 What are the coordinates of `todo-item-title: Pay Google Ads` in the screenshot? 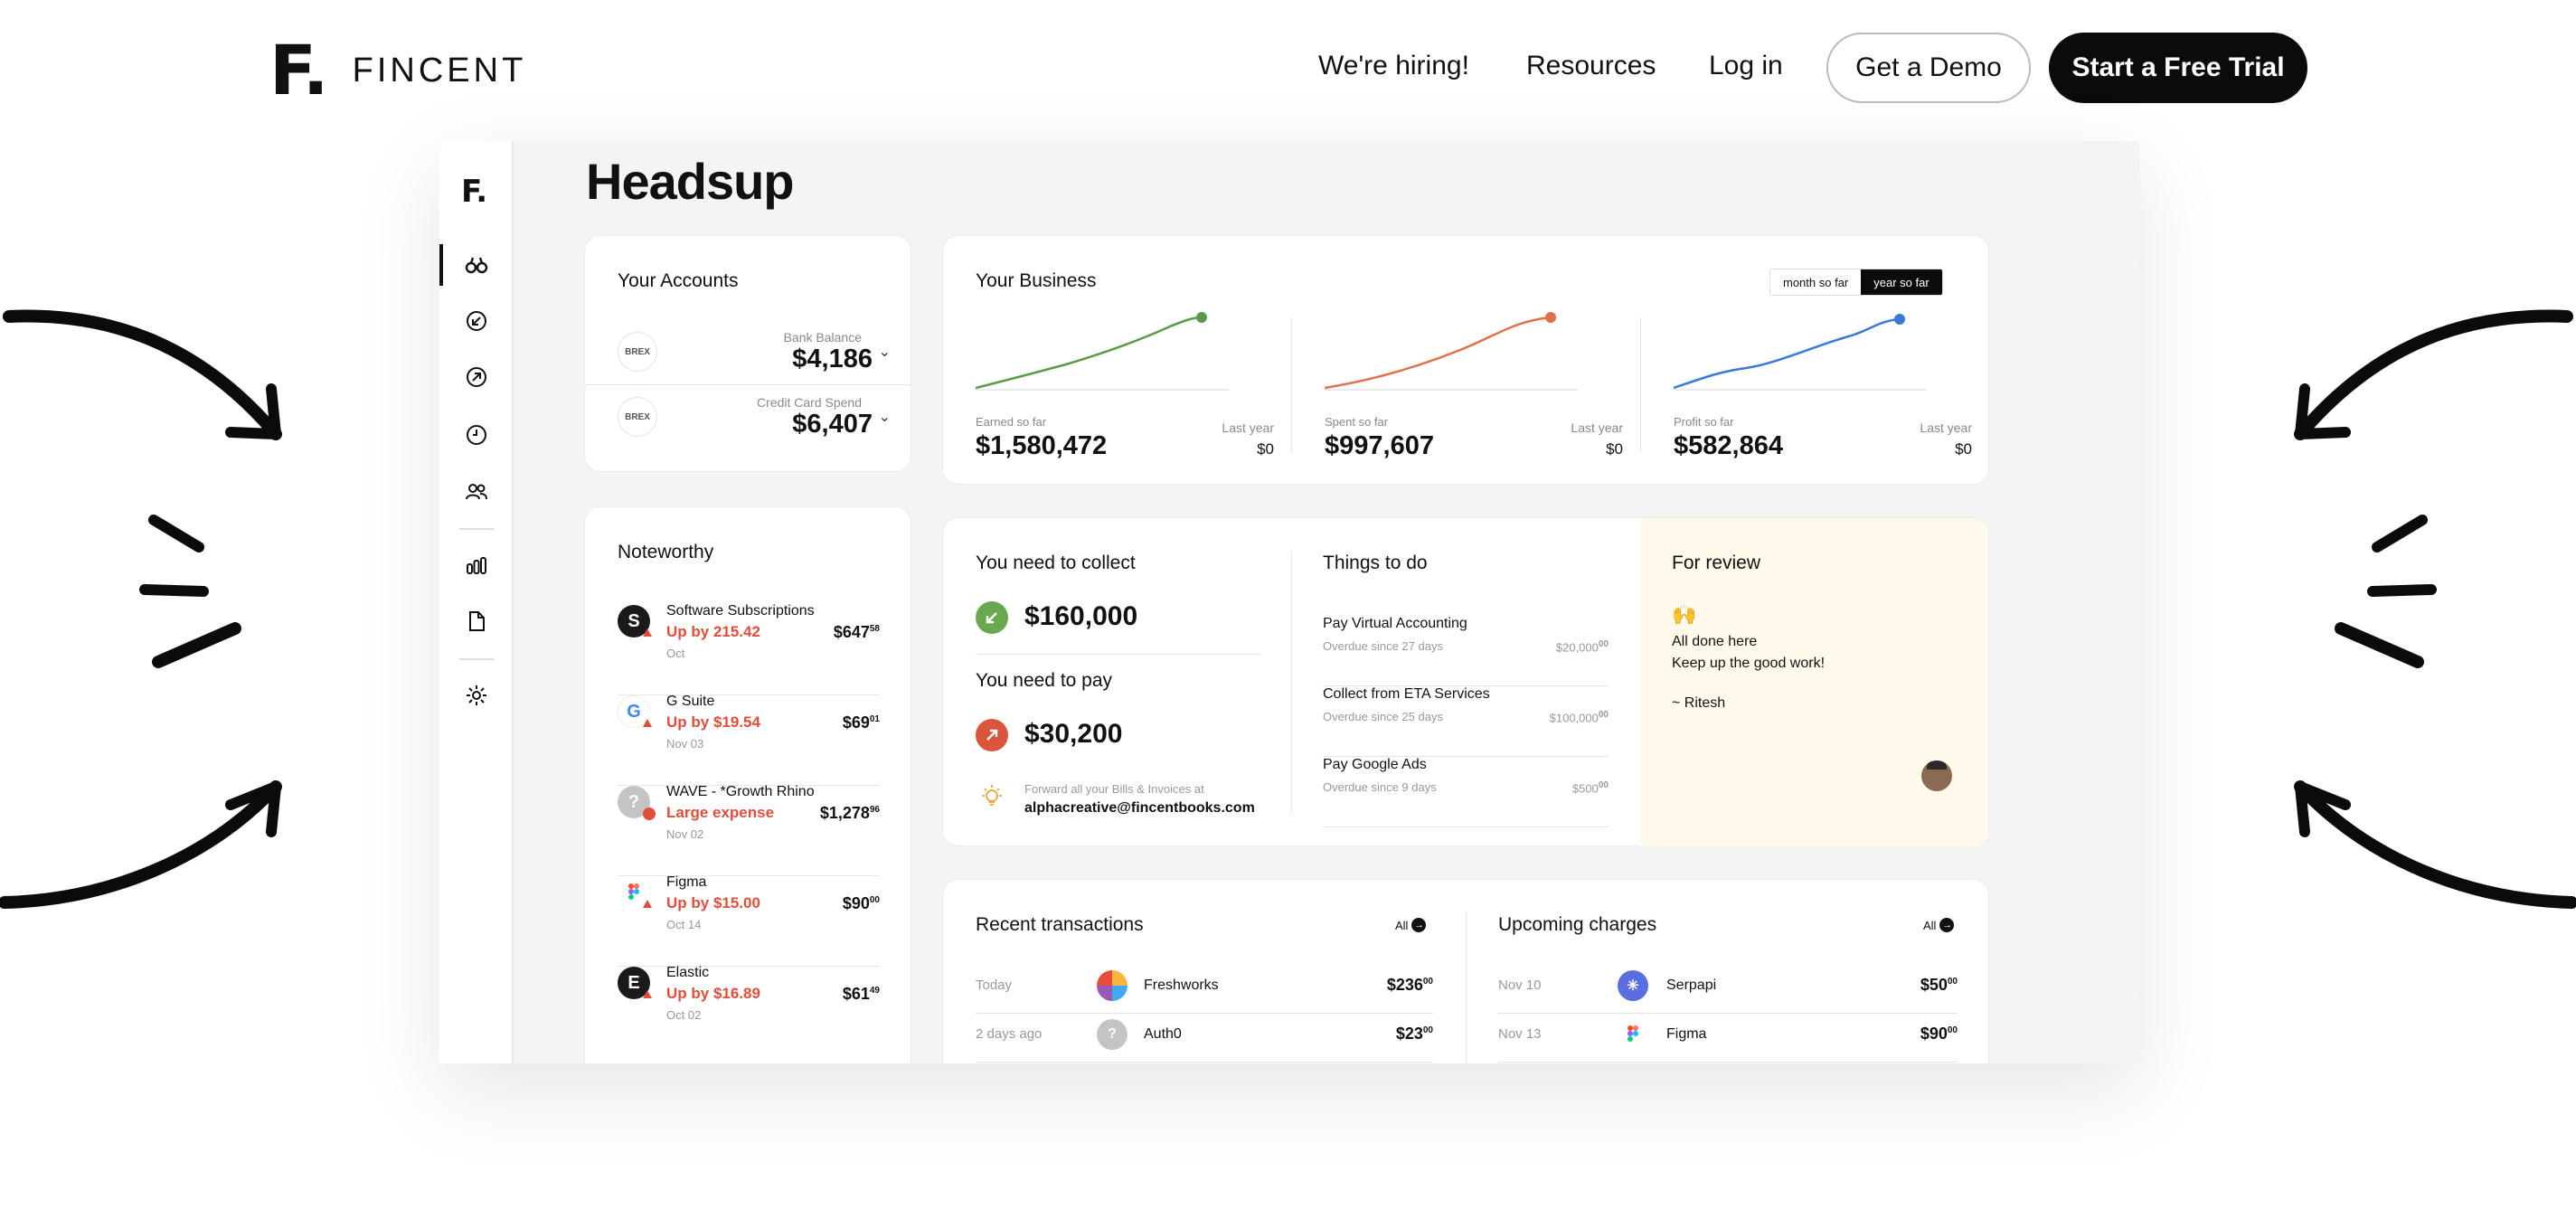 It's located at (1375, 764).